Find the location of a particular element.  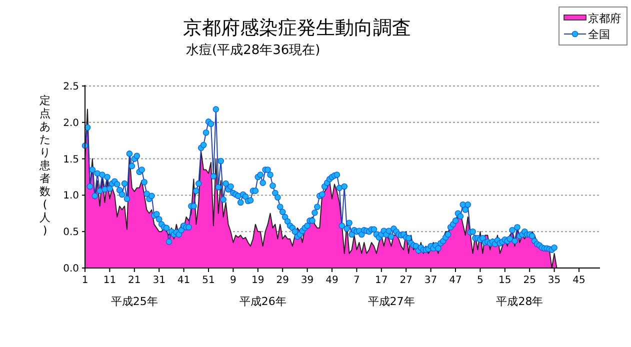

chart-title: 京都府感染症発生動向調査 is located at coordinates (297, 28).